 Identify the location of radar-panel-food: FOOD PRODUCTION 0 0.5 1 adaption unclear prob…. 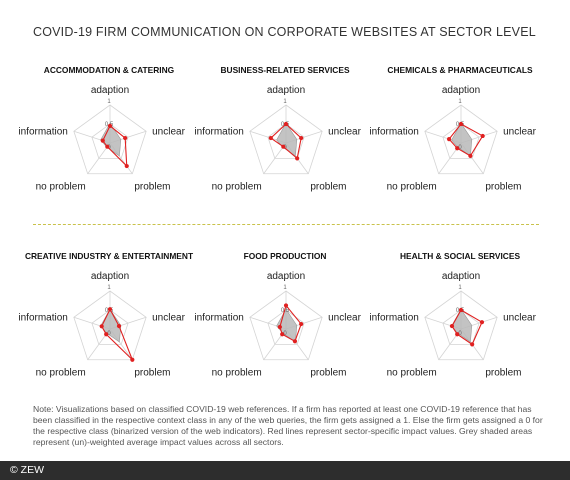
(285, 338).